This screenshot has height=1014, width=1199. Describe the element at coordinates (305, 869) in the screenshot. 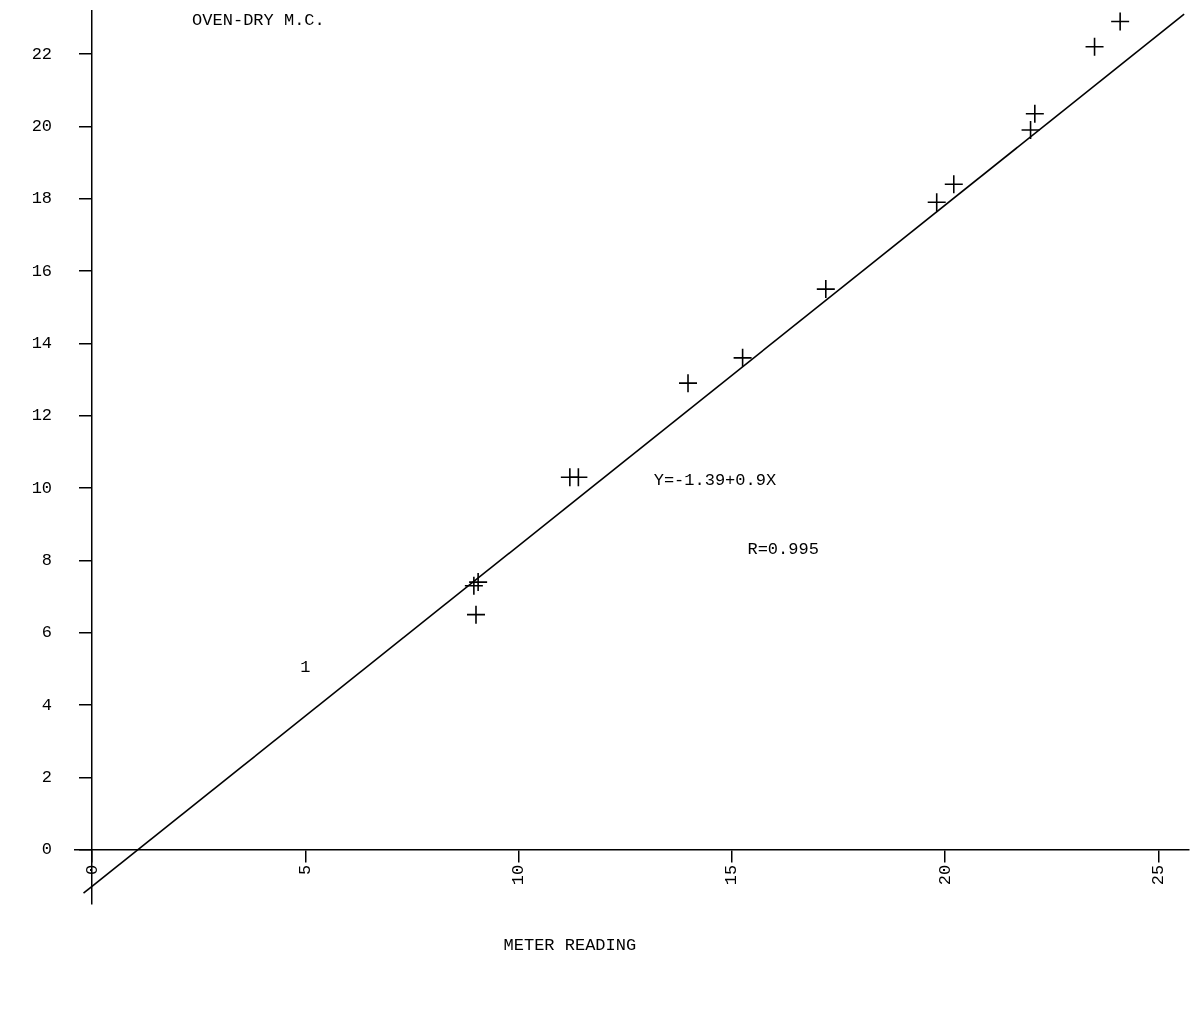

I see `x-tick-label: 5` at that location.